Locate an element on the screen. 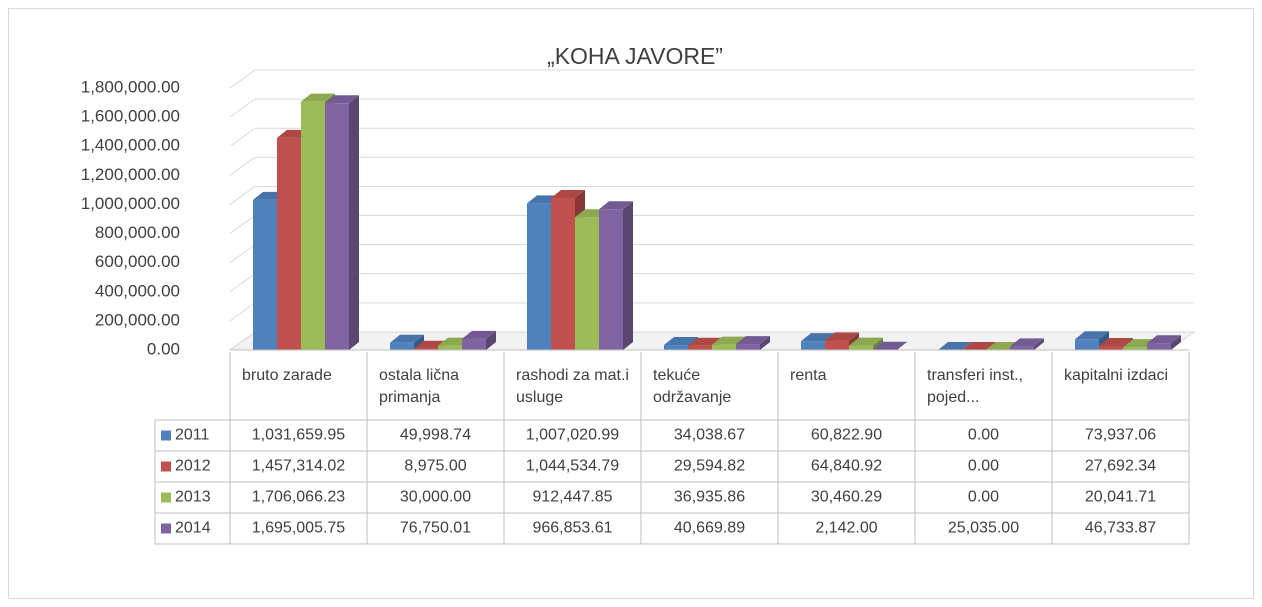  data-label: 34,038.67 is located at coordinates (709, 435).